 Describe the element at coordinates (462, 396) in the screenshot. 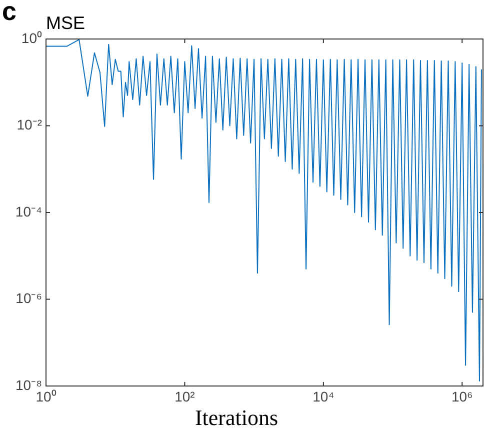

I see `x-tick-label: 10⁶` at that location.